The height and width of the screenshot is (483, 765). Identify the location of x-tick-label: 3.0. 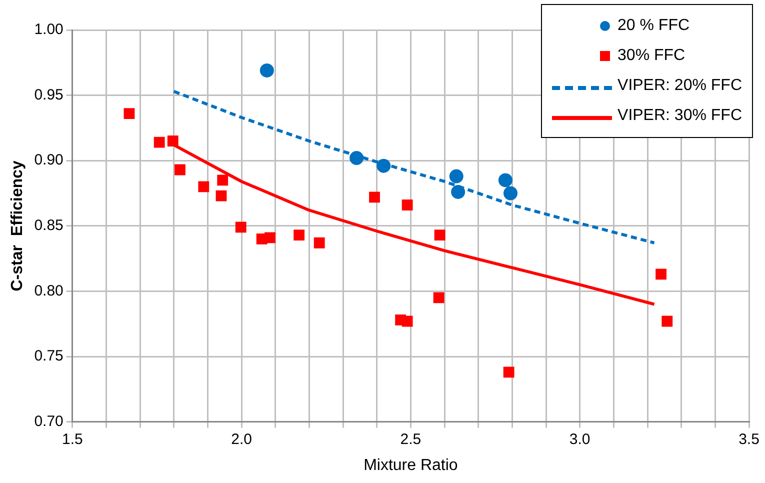
(579, 439).